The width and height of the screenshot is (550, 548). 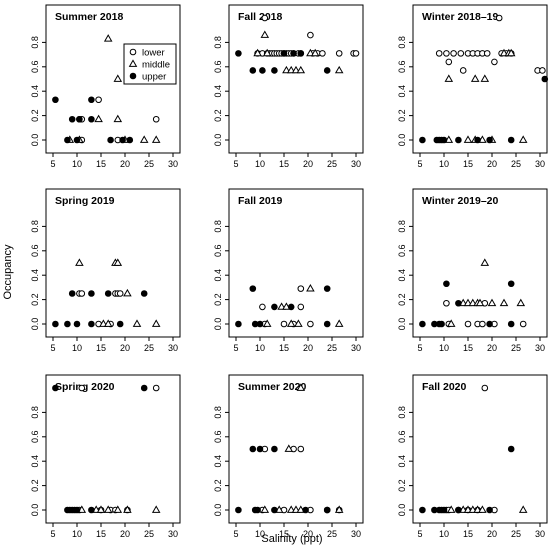 I want to click on panel-9: Fall 2020 0.0 0.2 0.4 0.6 0.8 5 10 15 20 25 30, so click(x=472, y=456).